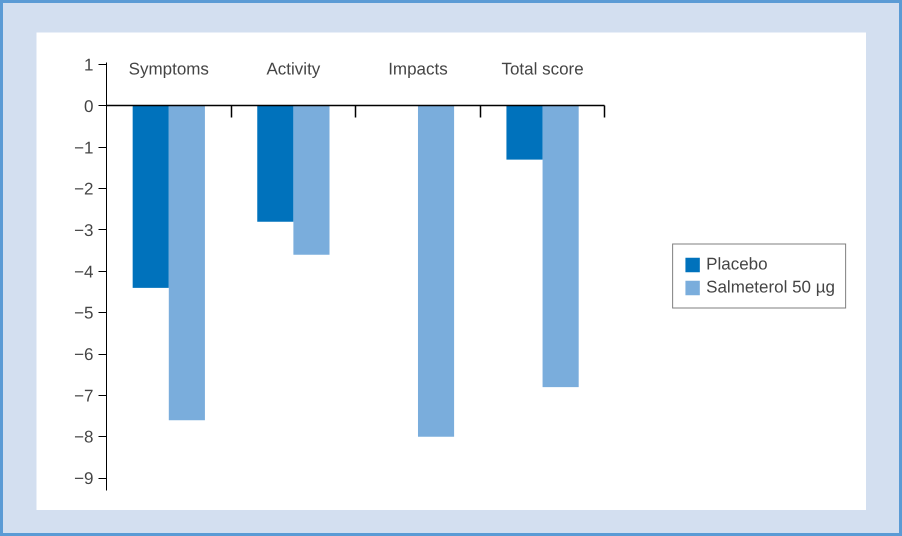 The width and height of the screenshot is (902, 536). Describe the element at coordinates (84, 478) in the screenshot. I see `y-tick-label: −9` at that location.